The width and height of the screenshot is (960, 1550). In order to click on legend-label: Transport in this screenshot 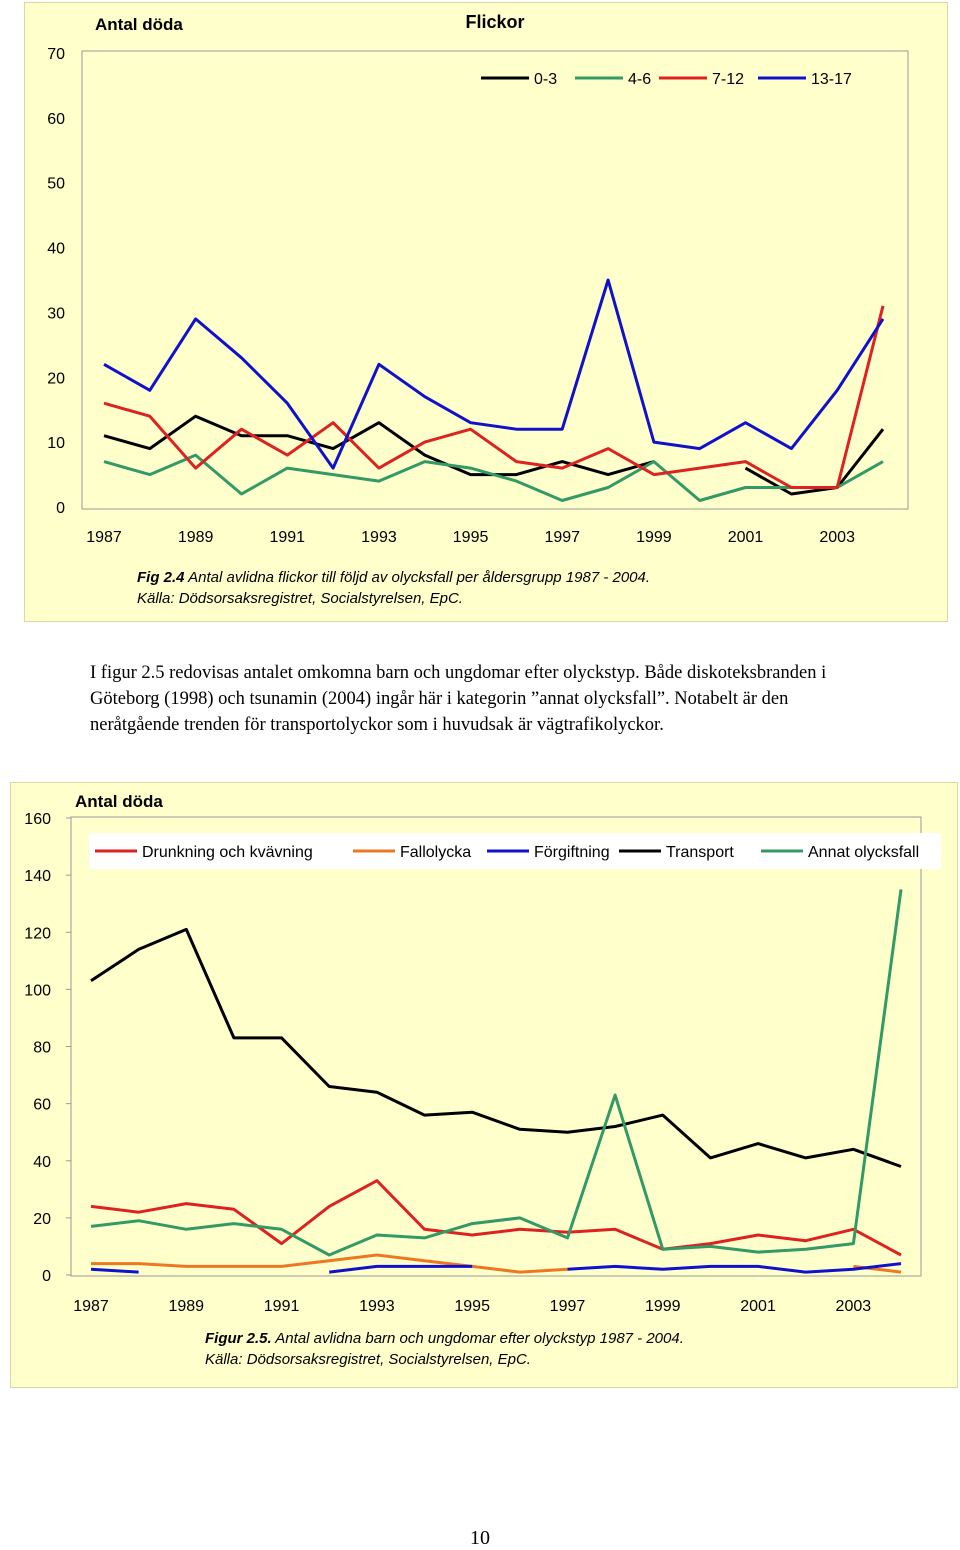, I will do `click(700, 852)`.